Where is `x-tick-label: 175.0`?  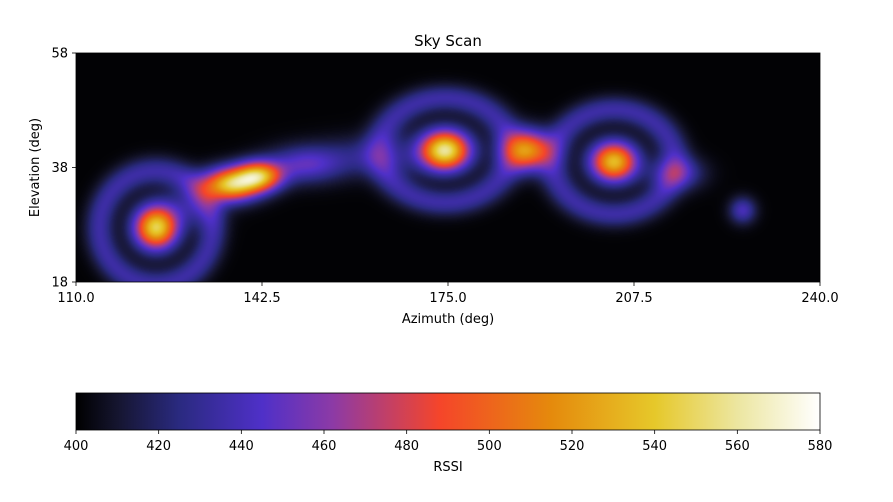
x-tick-label: 175.0 is located at coordinates (447, 298).